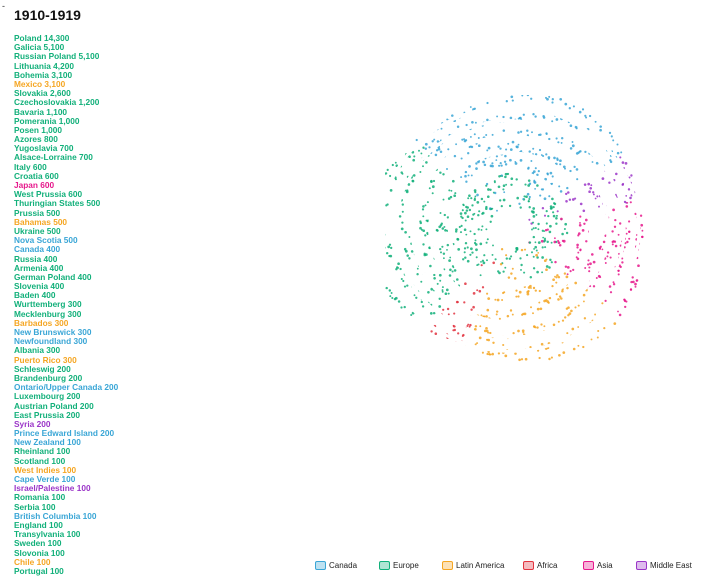 This screenshot has width=703, height=584. Describe the element at coordinates (547, 565) in the screenshot. I see `legend-label: Africa` at that location.